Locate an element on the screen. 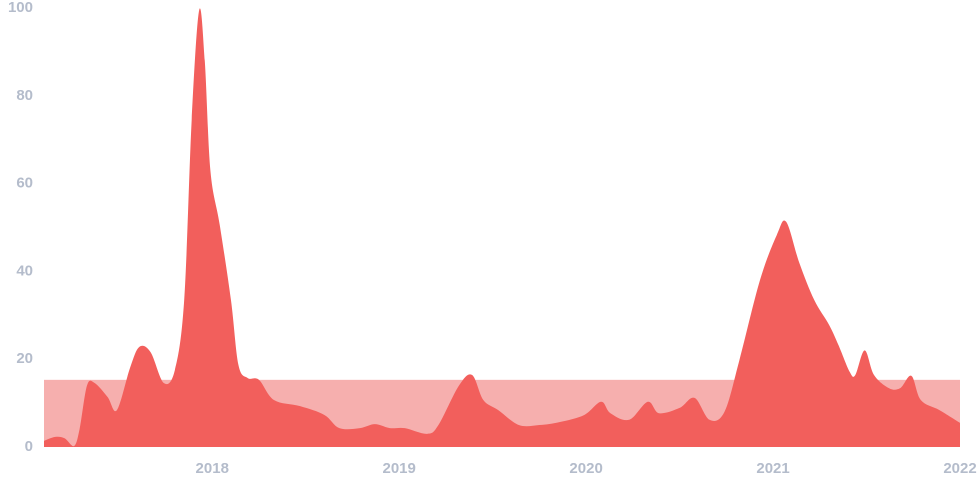 This screenshot has width=980, height=489. x-tick-label: 2018 is located at coordinates (212, 468).